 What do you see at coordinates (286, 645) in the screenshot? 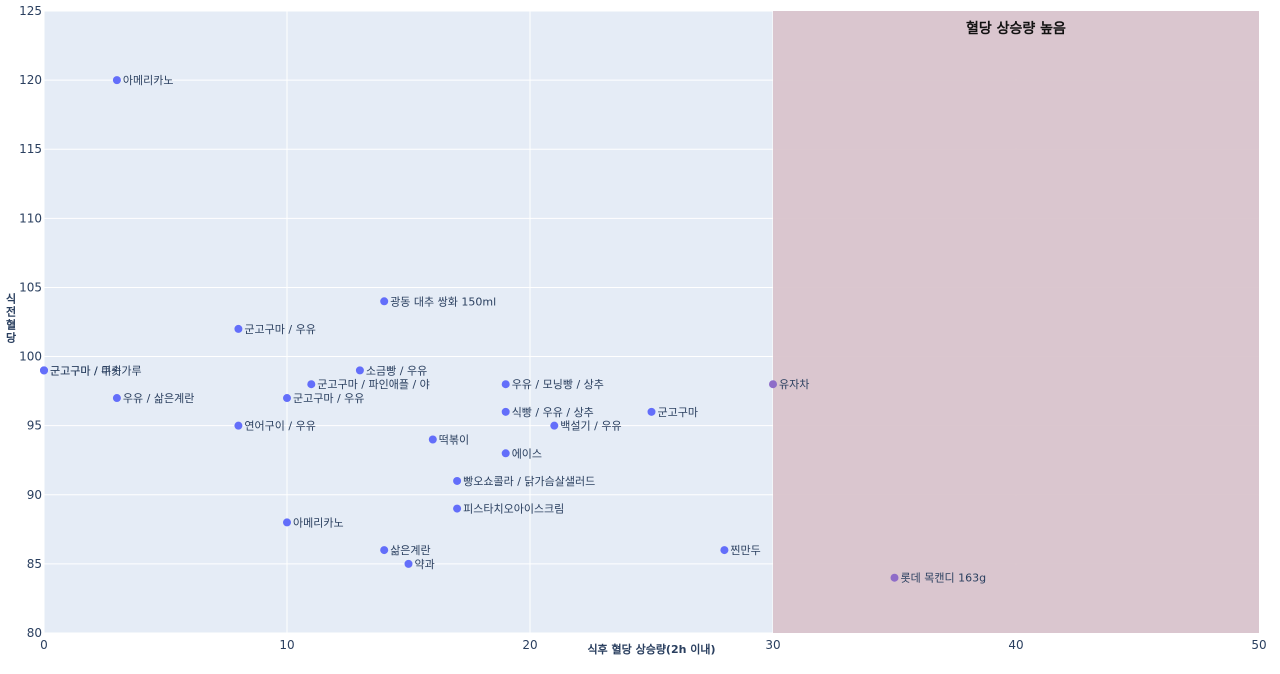
I see `x-tick-label: 10` at bounding box center [286, 645].